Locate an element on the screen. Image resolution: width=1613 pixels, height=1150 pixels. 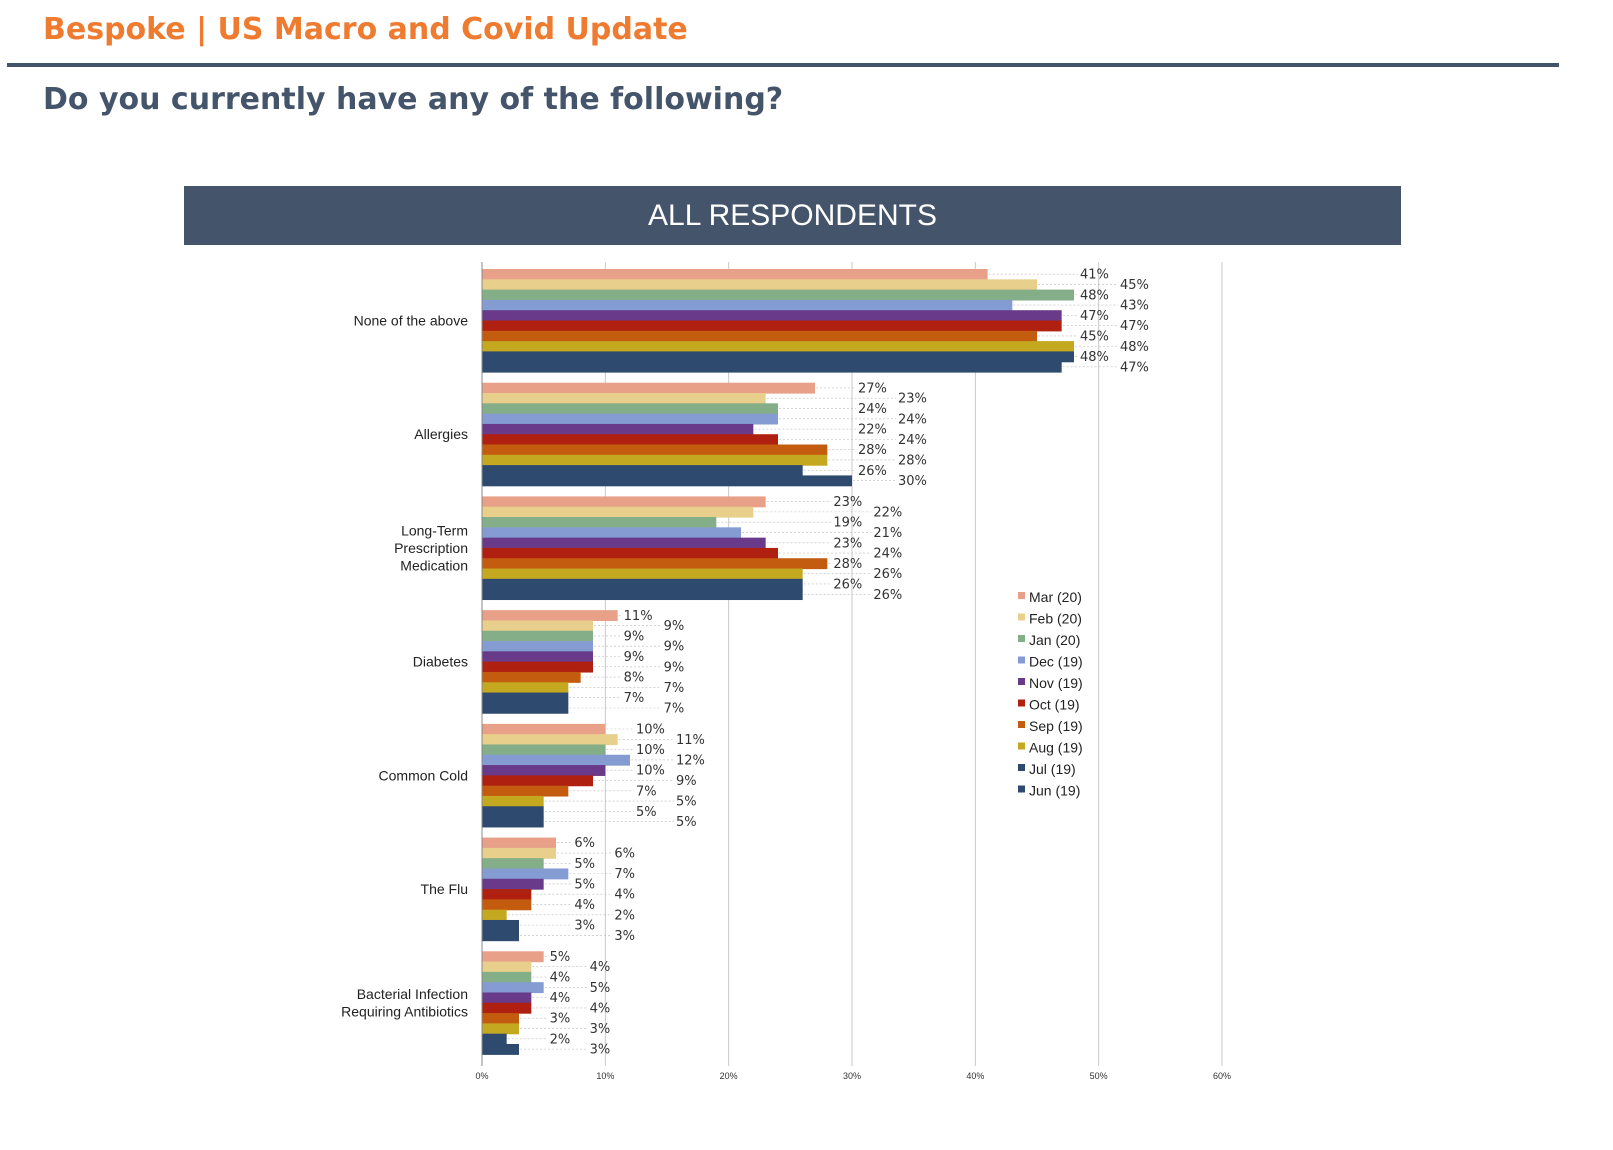
legend-label: Jan (20) is located at coordinates (1054, 640).